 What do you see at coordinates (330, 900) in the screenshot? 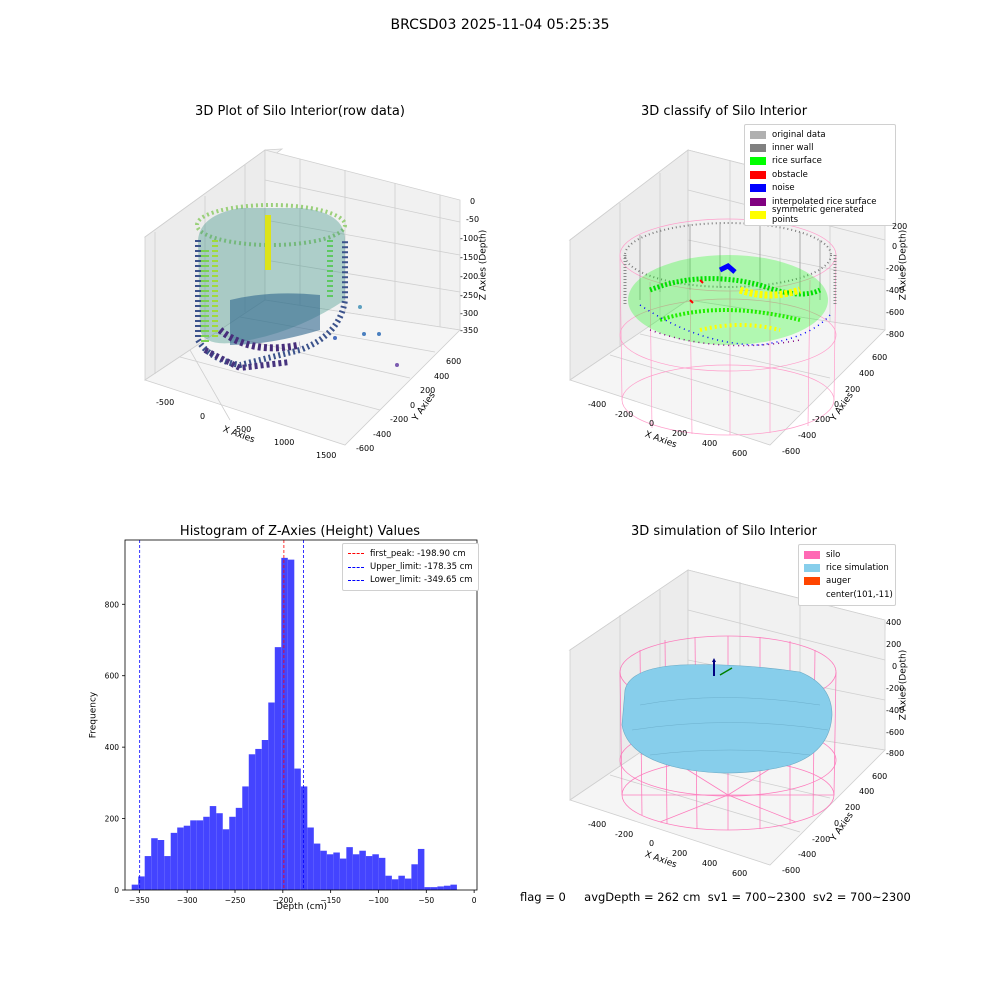
I see `histogram-xtick-label: −150` at bounding box center [330, 900].